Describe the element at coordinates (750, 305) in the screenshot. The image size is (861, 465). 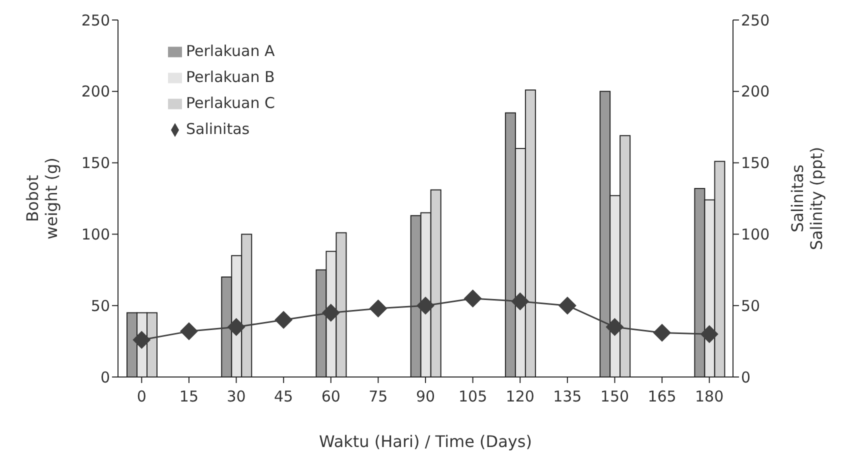
I see `y2-tick-label: 50` at that location.